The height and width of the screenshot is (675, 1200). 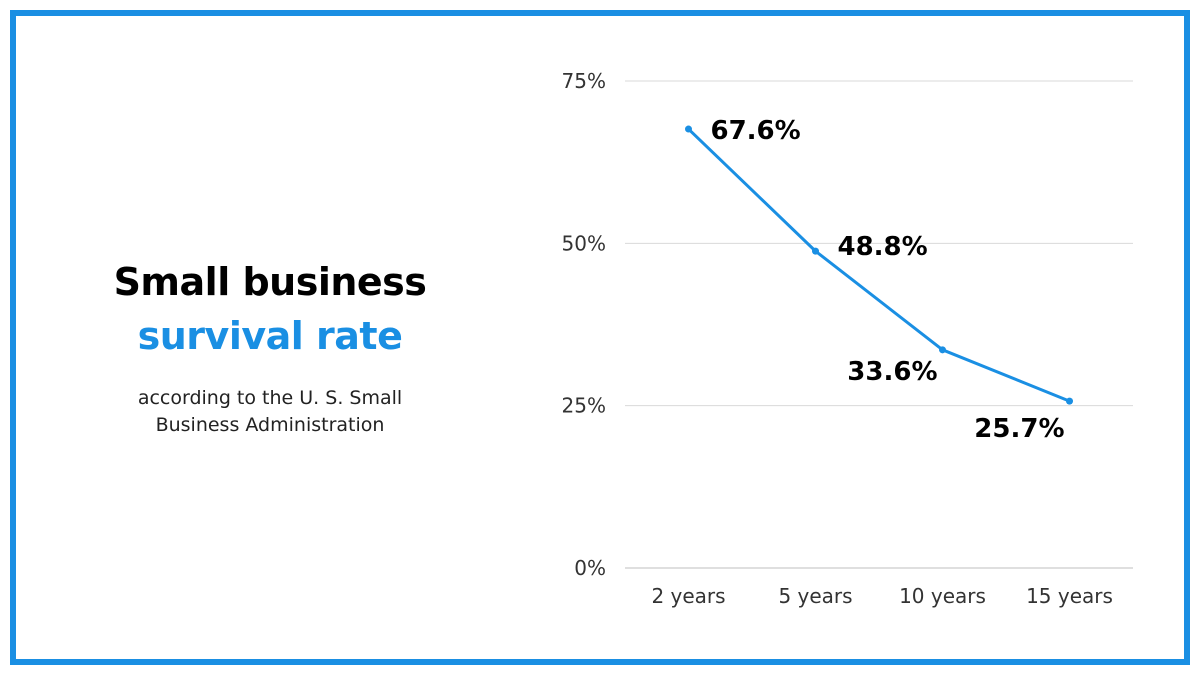 I want to click on subtitle-line-2: Business Administration, so click(x=270, y=425).